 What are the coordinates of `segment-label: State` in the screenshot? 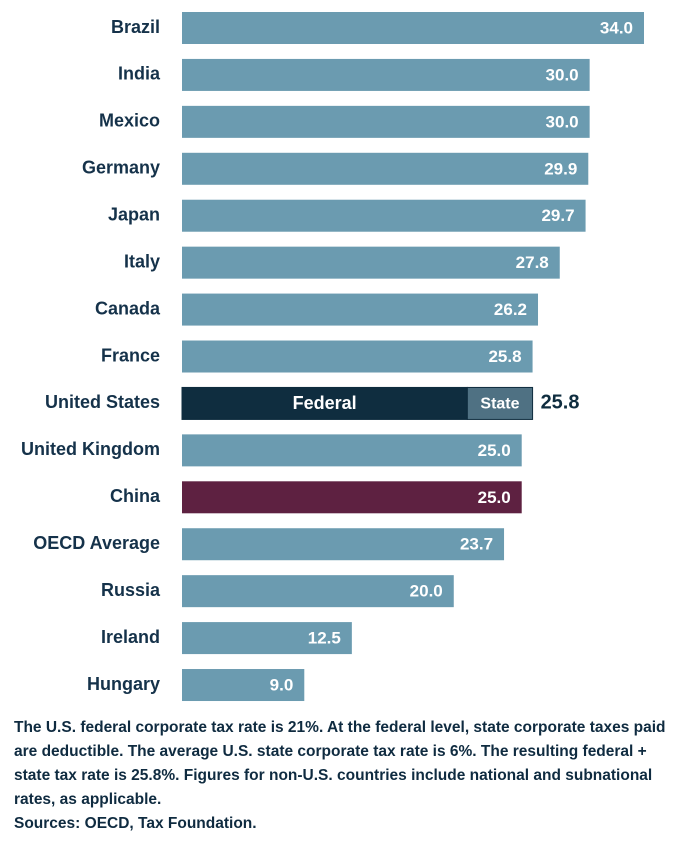 It's located at (499, 404).